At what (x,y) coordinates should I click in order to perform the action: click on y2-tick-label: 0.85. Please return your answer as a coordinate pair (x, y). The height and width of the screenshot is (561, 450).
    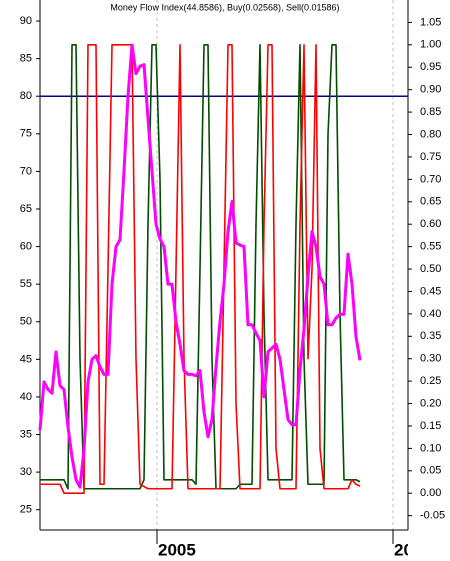
    Looking at the image, I should click on (430, 112).